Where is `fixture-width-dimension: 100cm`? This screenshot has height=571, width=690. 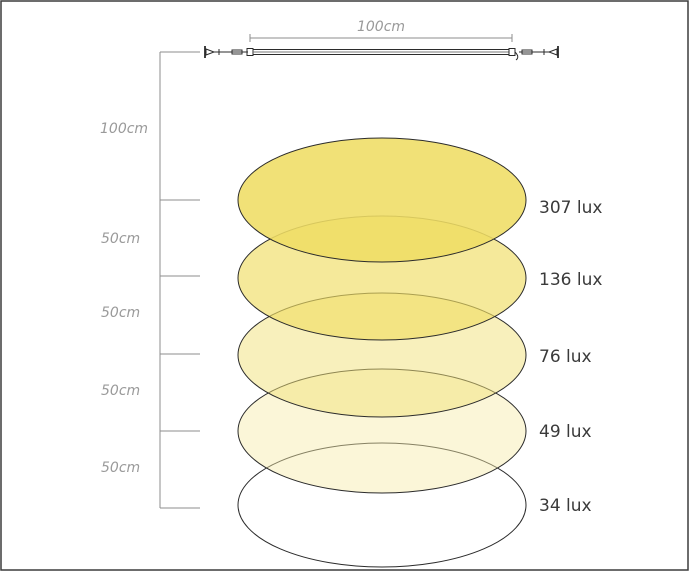 fixture-width-dimension: 100cm is located at coordinates (381, 30).